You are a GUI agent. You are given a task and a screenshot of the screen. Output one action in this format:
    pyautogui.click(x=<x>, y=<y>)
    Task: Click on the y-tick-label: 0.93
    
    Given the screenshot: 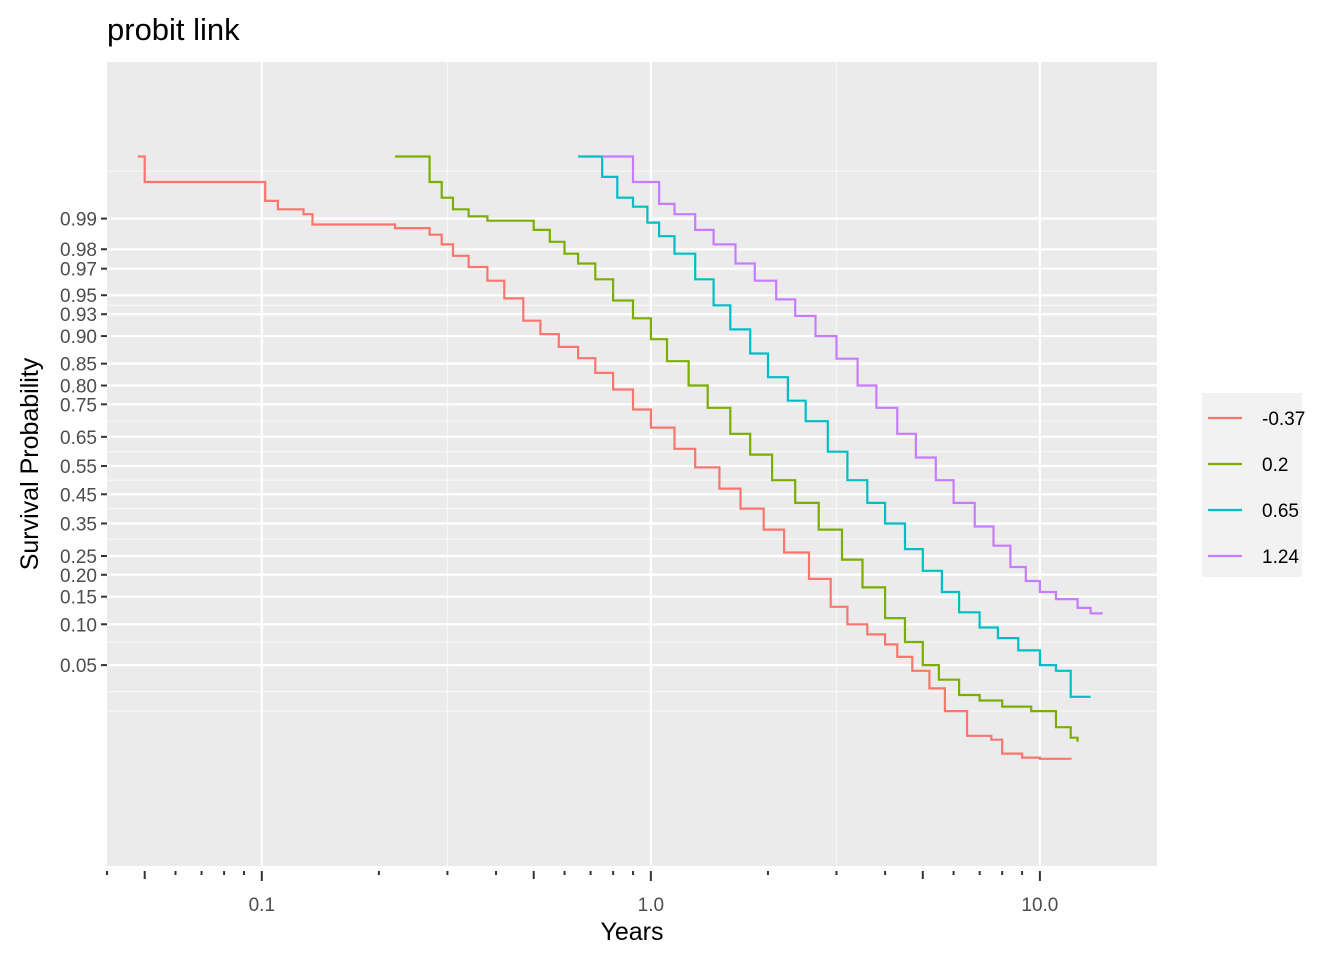 What is the action you would take?
    pyautogui.click(x=78, y=315)
    